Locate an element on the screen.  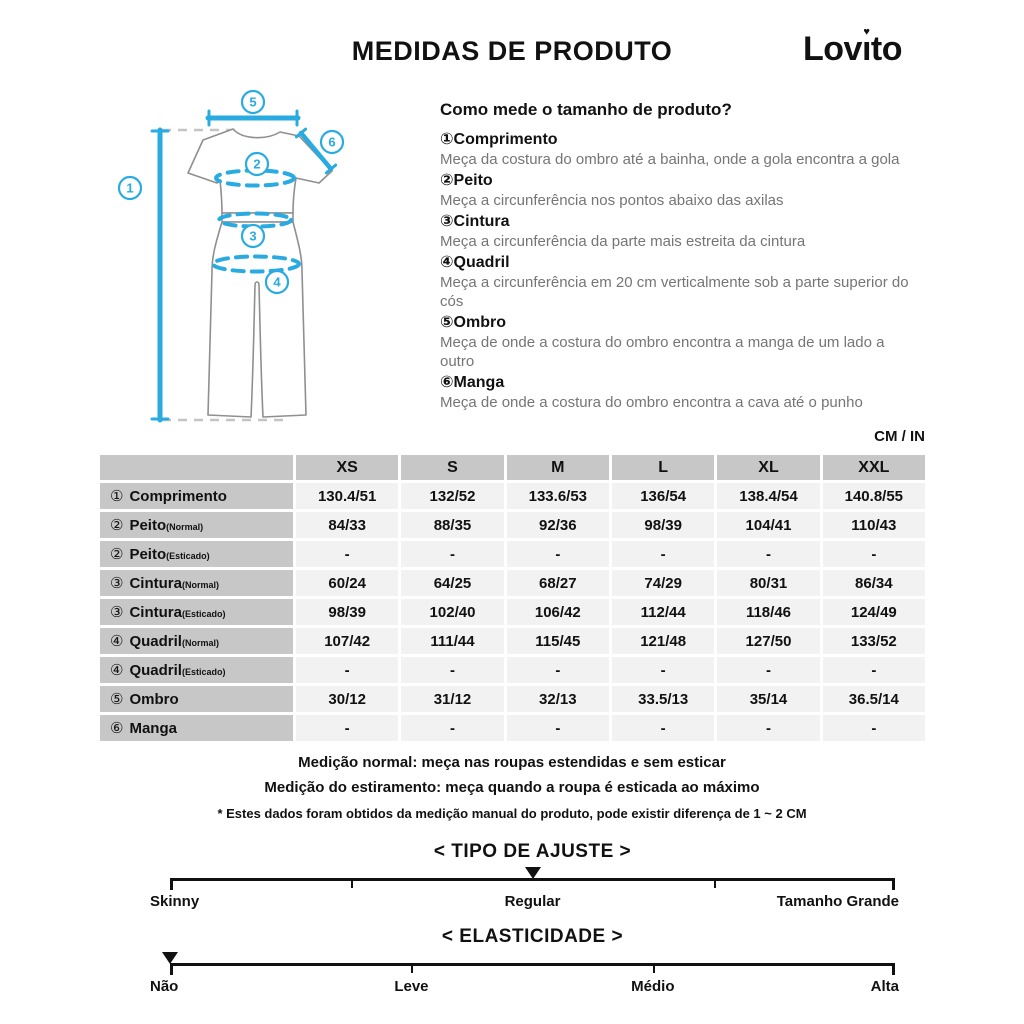
column-header-xs: XS is located at coordinates (347, 467).